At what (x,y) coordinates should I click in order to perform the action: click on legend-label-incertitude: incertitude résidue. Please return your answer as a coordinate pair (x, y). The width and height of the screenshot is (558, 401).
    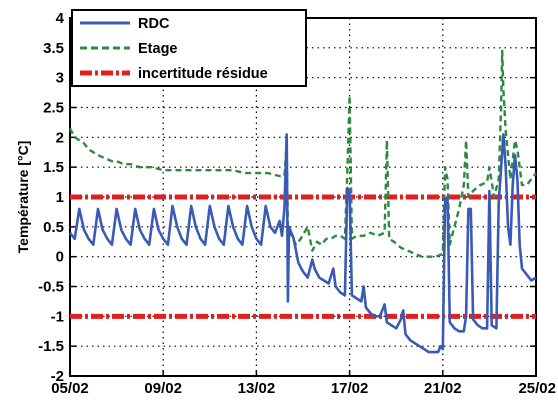
    Looking at the image, I should click on (203, 74).